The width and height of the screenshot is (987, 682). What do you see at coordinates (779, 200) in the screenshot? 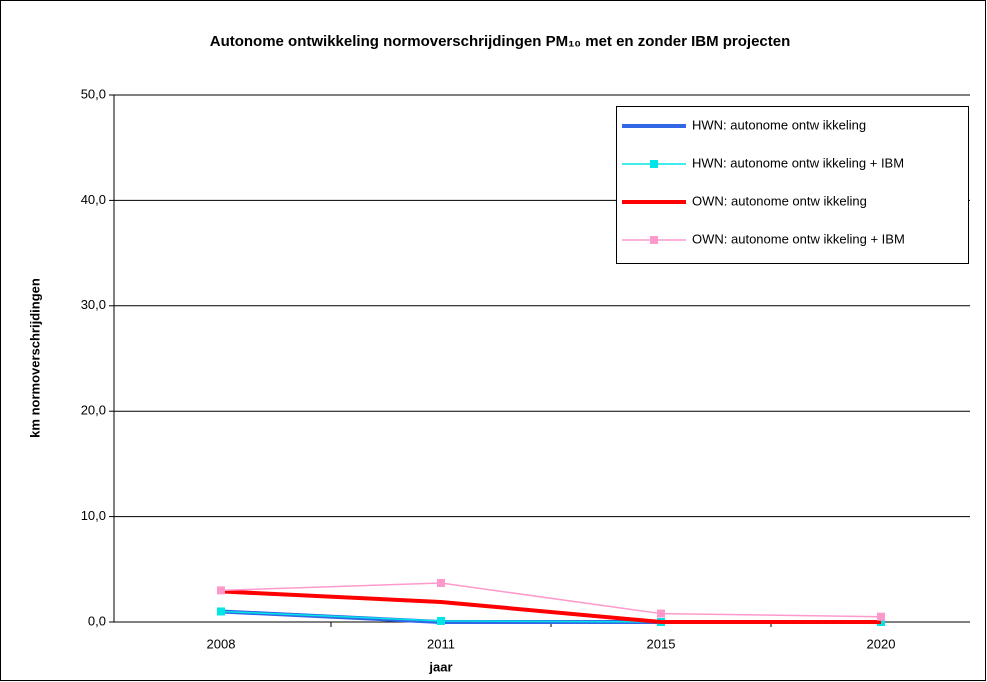
I see `legend-label: OWN: autonome ontw ikkeling` at bounding box center [779, 200].